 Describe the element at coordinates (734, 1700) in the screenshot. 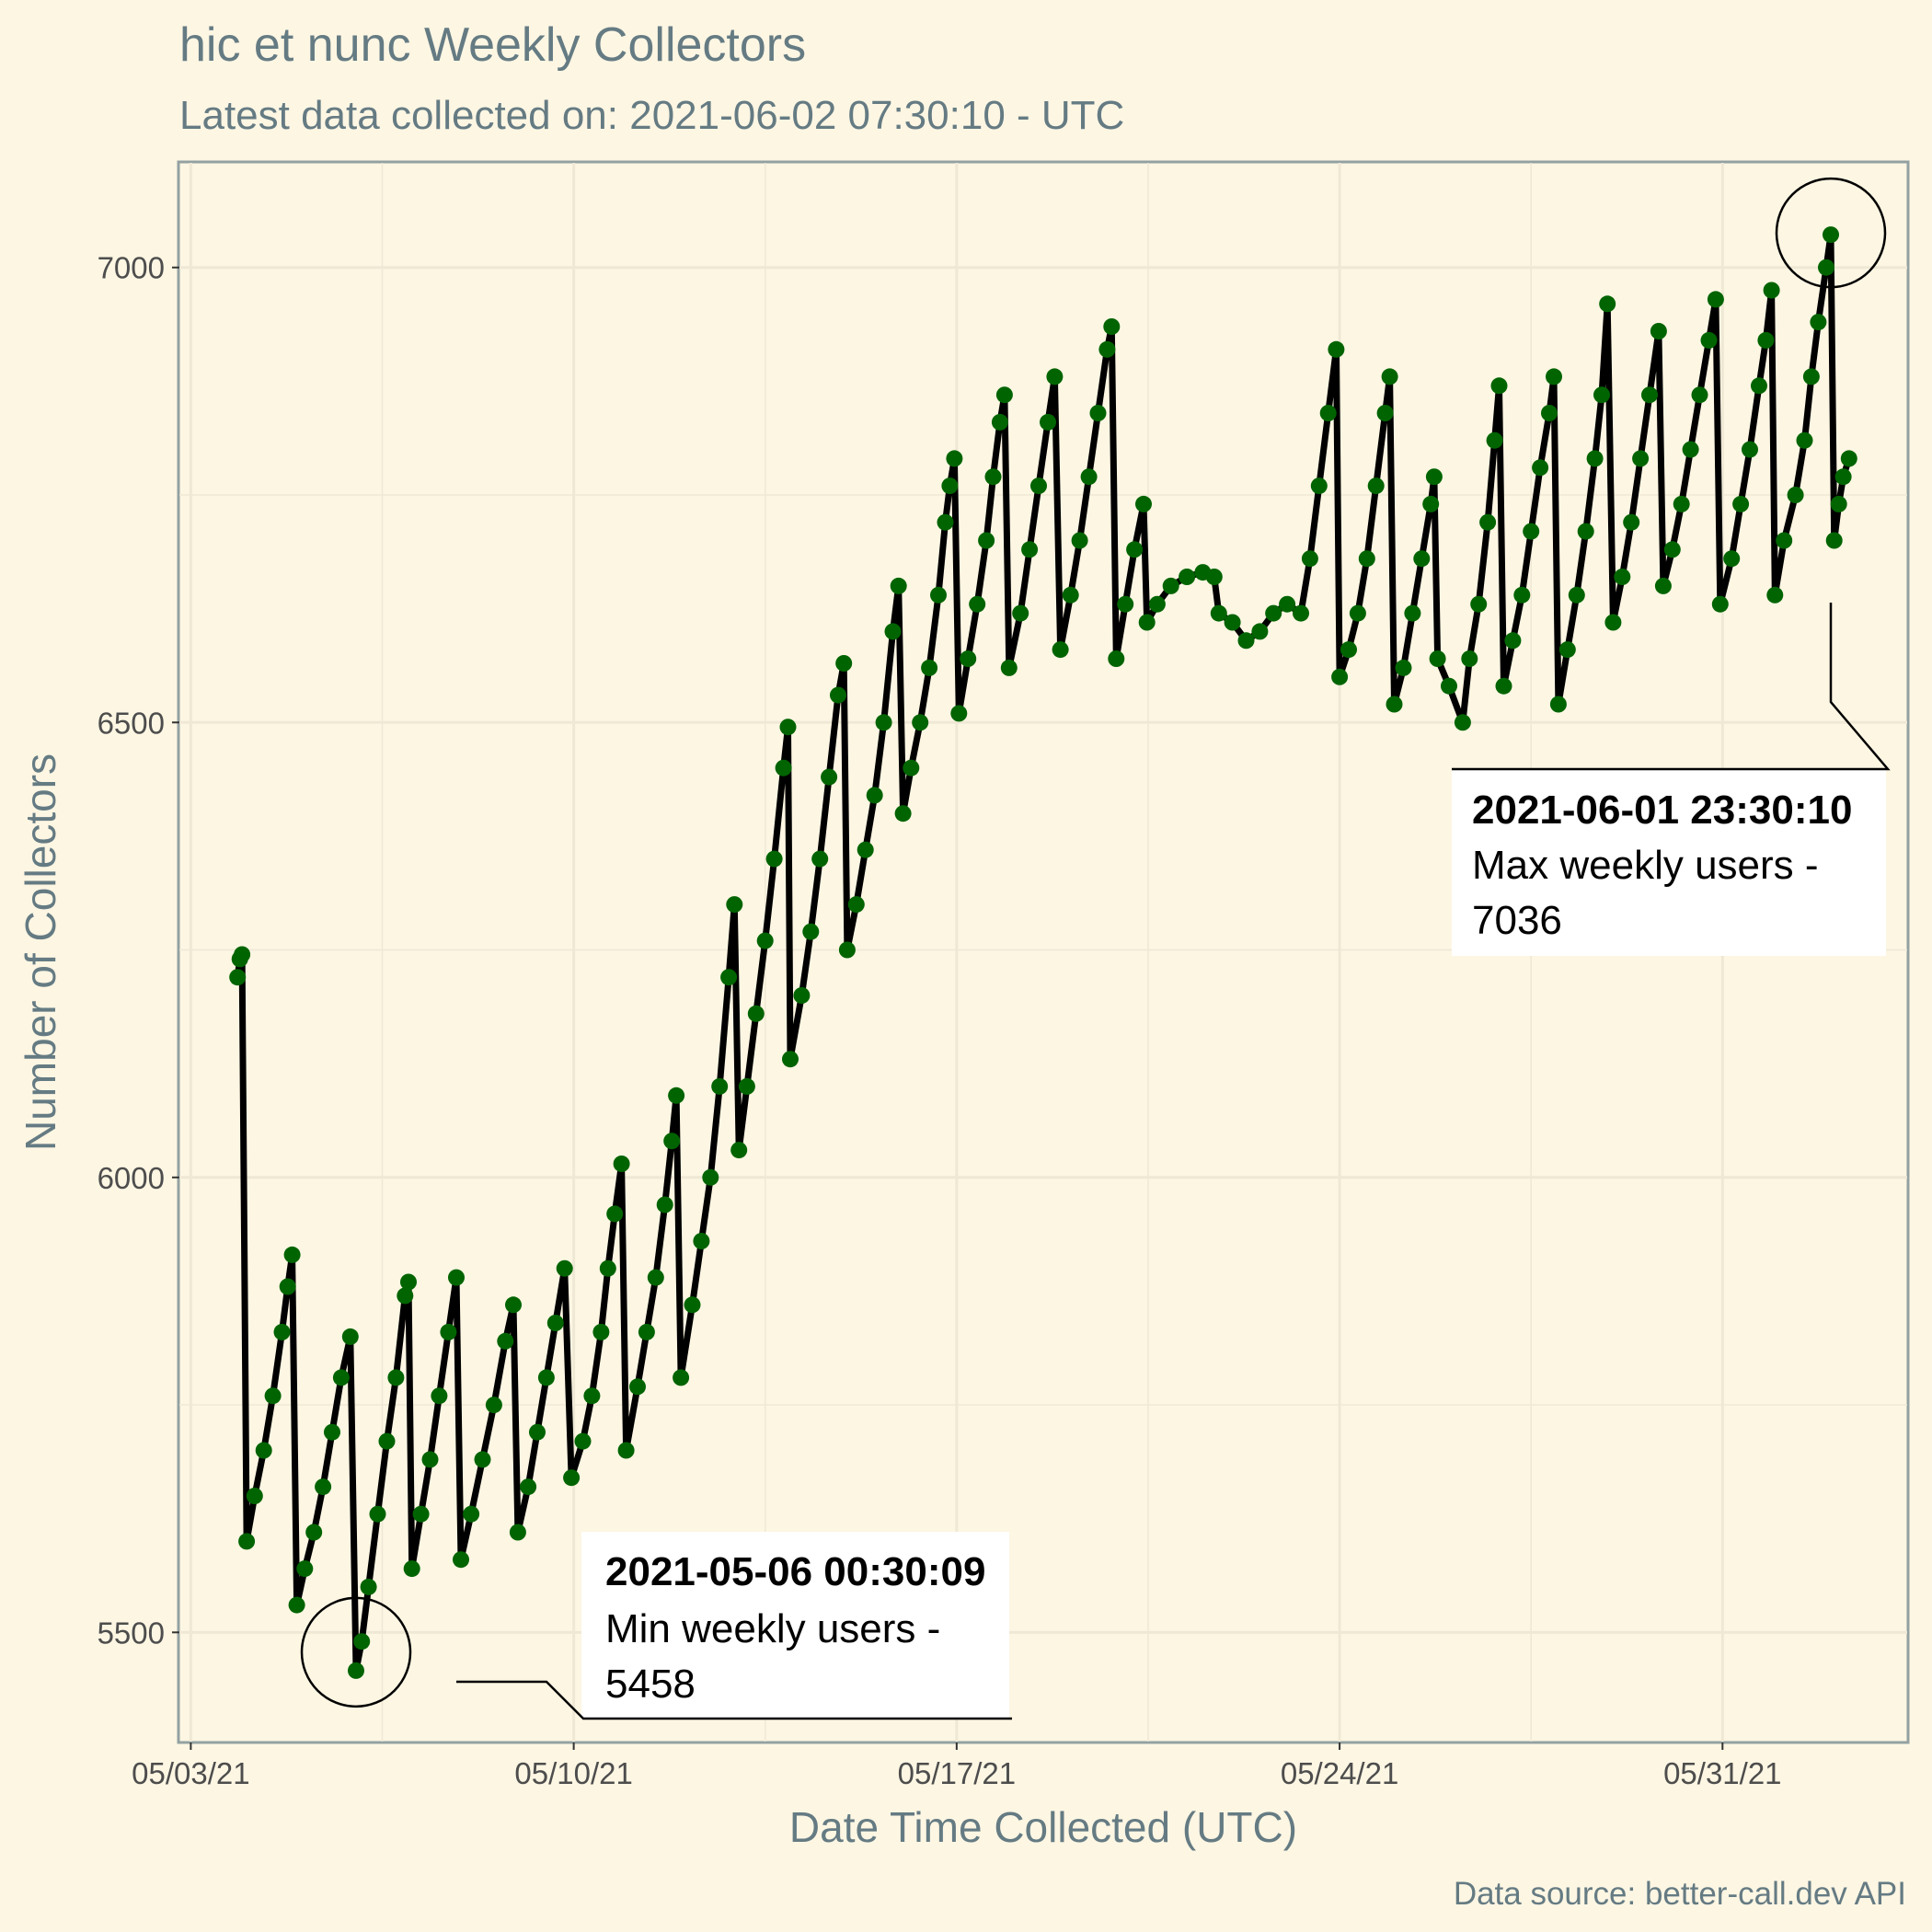

I see `min-annotation-leader` at that location.